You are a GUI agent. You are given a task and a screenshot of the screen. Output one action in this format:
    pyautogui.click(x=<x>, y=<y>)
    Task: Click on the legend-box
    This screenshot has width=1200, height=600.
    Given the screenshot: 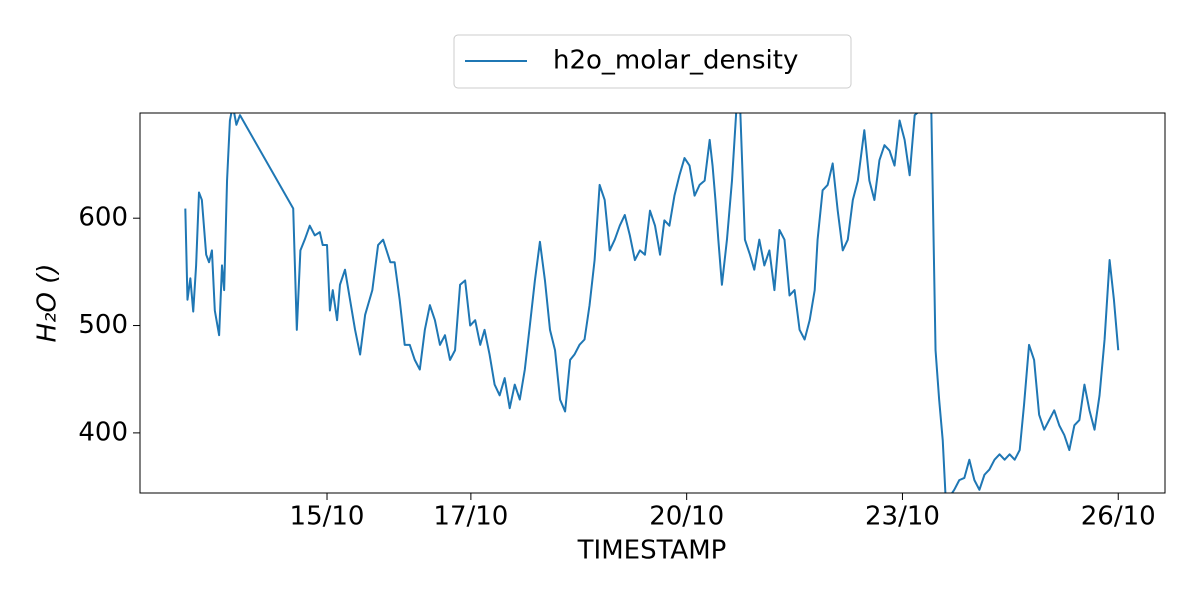 What is the action you would take?
    pyautogui.click(x=652, y=61)
    